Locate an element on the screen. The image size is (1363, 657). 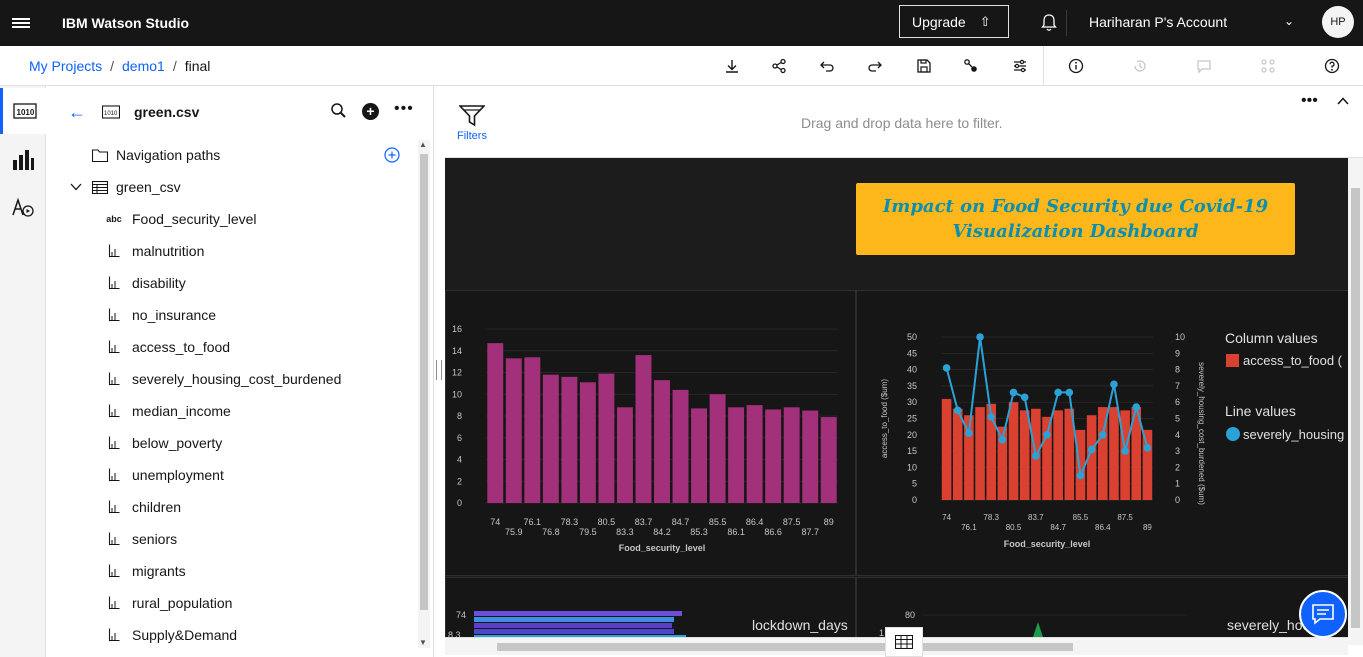
filter-icon is located at coordinates (472, 118).